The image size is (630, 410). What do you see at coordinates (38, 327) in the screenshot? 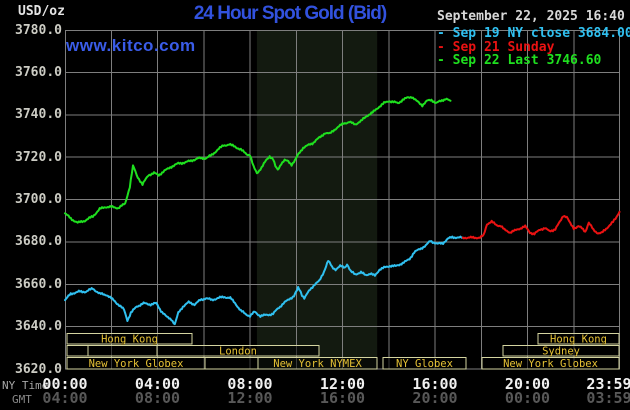
I see `y-axis-label: 3640.0` at bounding box center [38, 327].